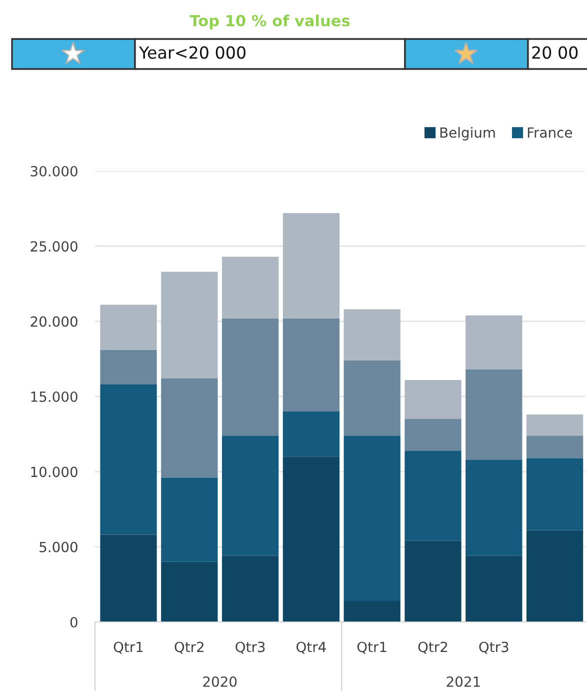 Image resolution: width=587 pixels, height=691 pixels. Describe the element at coordinates (467, 133) in the screenshot. I see `legend-label: Belgium` at that location.